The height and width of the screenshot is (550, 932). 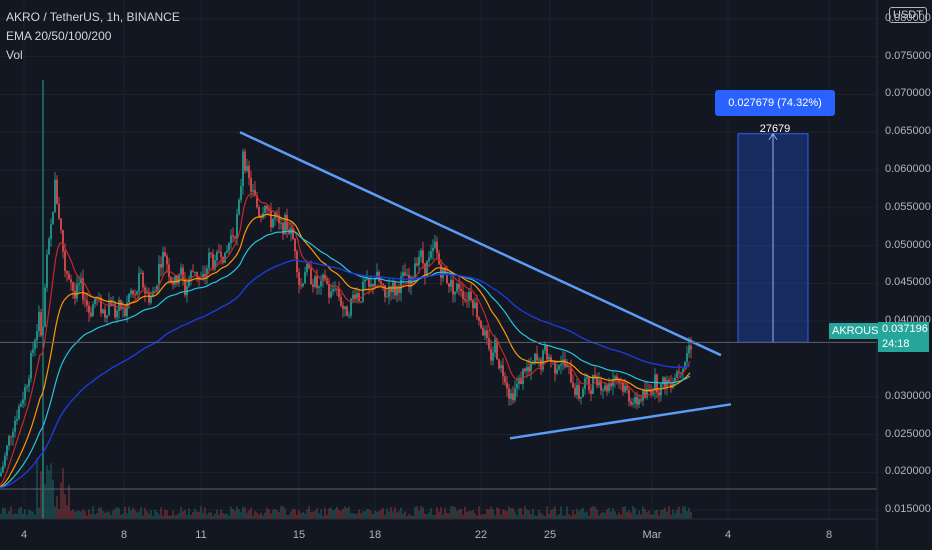 I want to click on measure-arrow-head, so click(x=773, y=136).